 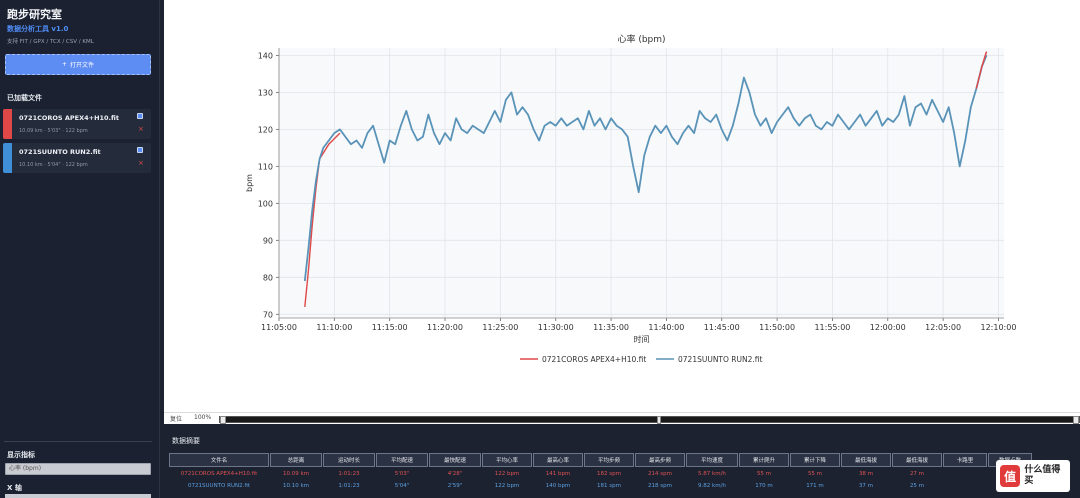 I want to click on chart-title: 心率 (bpm), so click(x=641, y=39).